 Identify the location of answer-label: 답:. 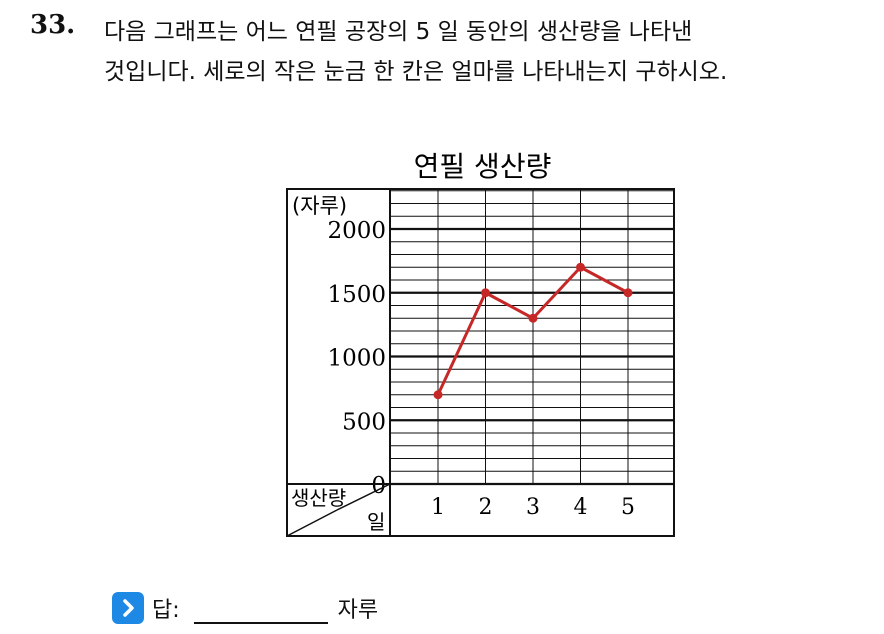
(166, 610).